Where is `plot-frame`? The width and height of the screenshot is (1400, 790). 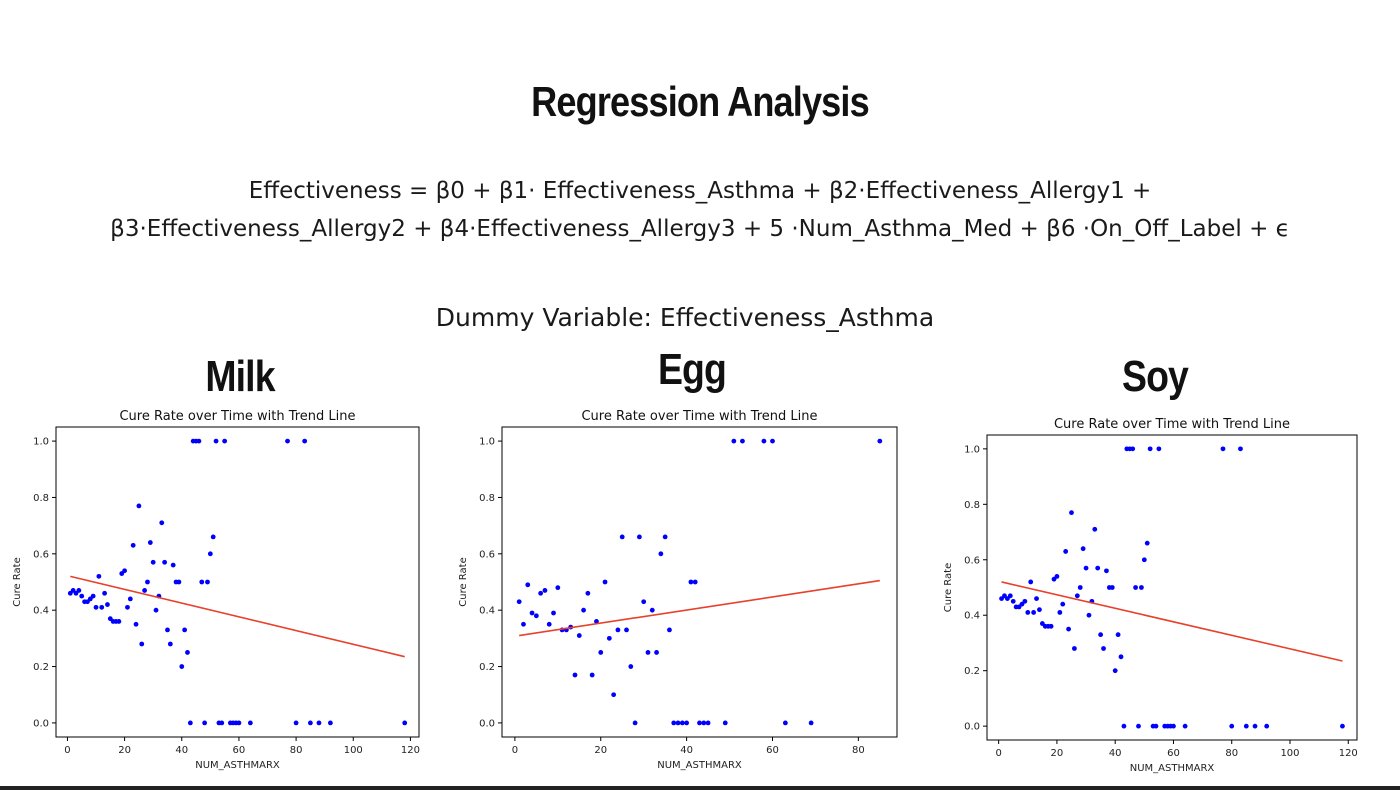 plot-frame is located at coordinates (237, 582).